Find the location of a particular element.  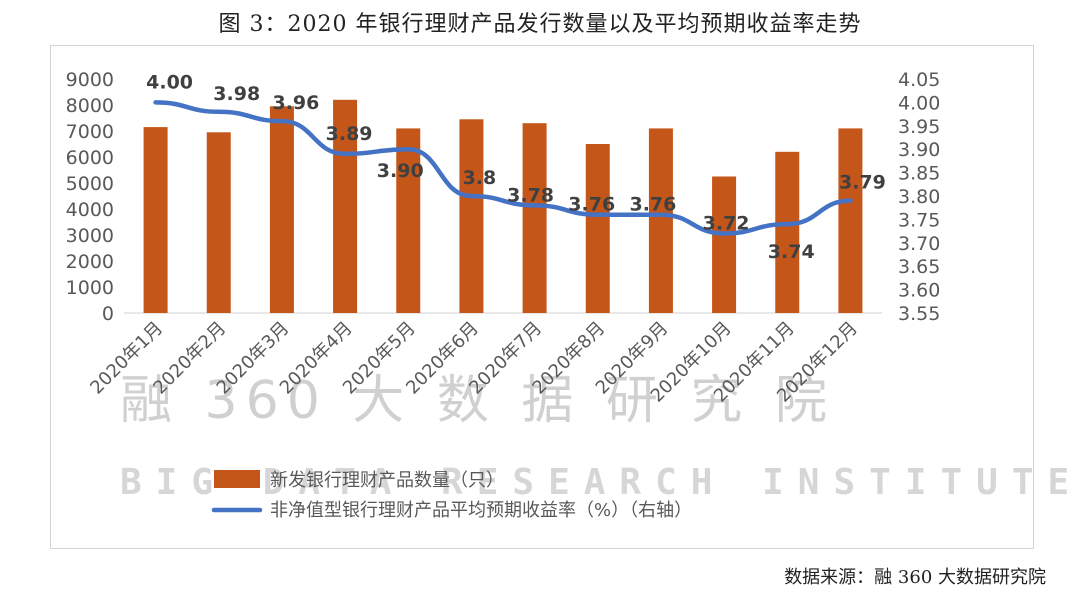

y-right-tick-label: 3.90 is located at coordinates (919, 150).